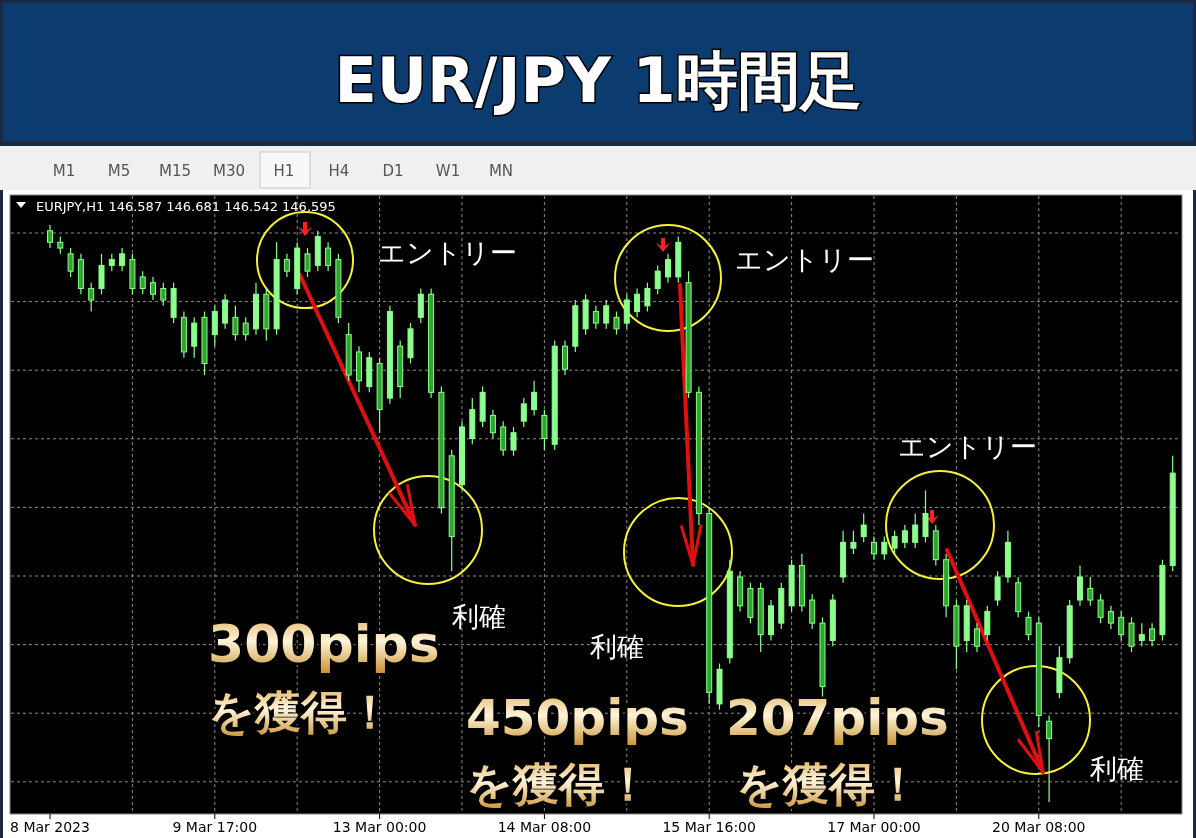 Image resolution: width=1196 pixels, height=838 pixels. What do you see at coordinates (324, 644) in the screenshot?
I see `annotation: 300pips` at bounding box center [324, 644].